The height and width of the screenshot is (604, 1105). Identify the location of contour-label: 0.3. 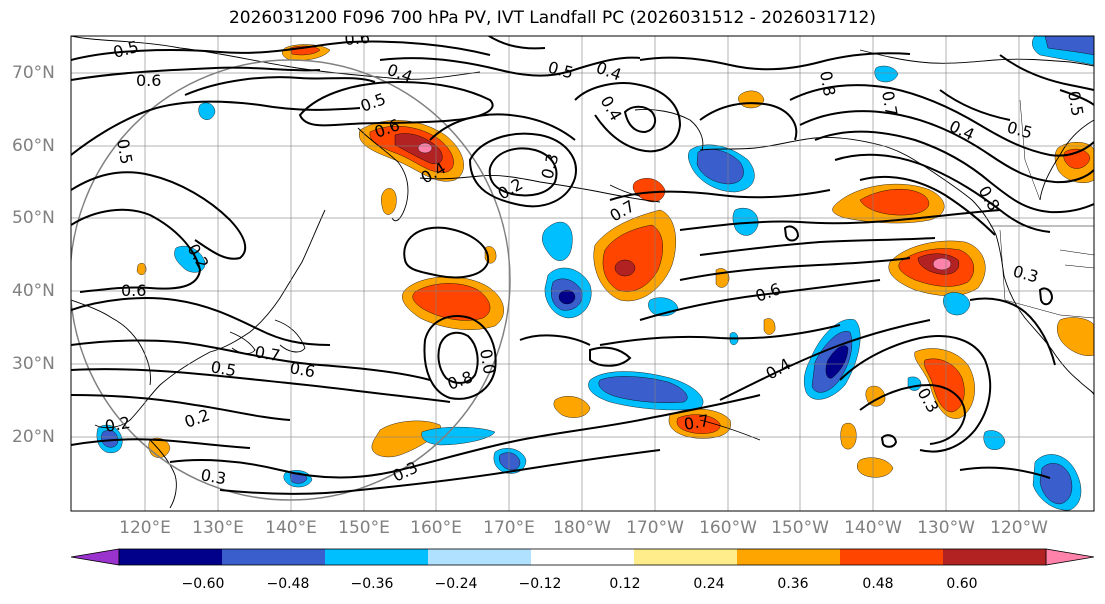
(213, 476).